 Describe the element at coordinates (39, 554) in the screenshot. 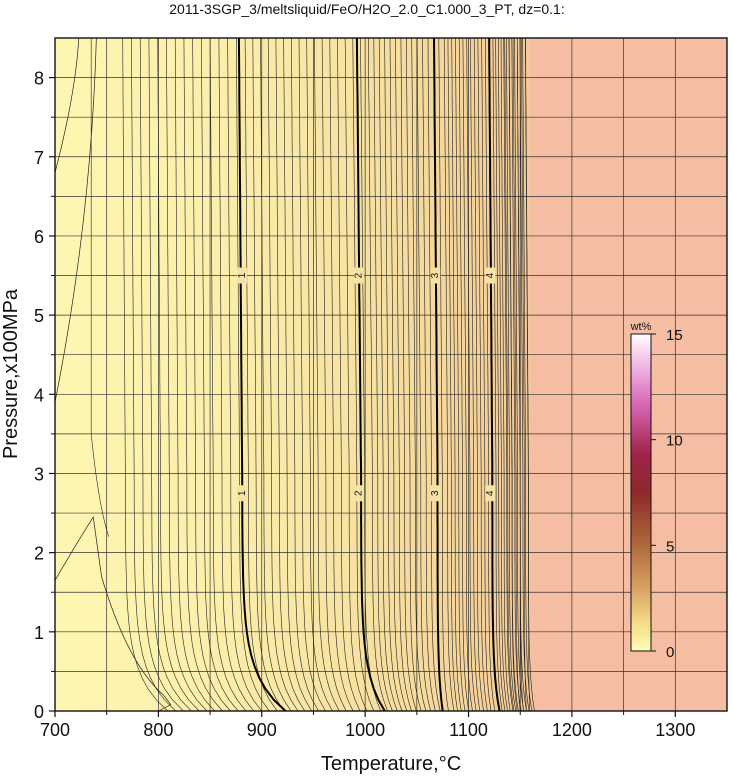

I see `y-tick-label: 2` at that location.